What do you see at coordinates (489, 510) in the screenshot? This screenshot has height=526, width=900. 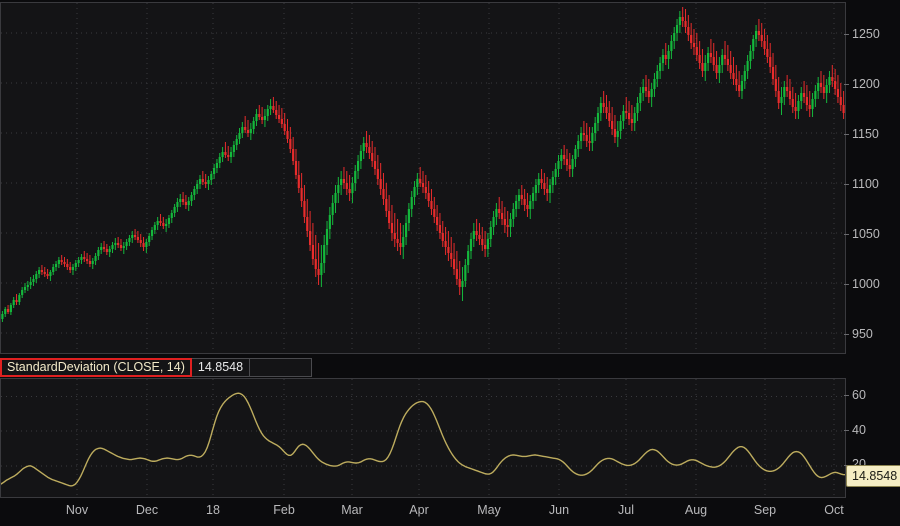 I see `x-axis-tick-label: May` at bounding box center [489, 510].